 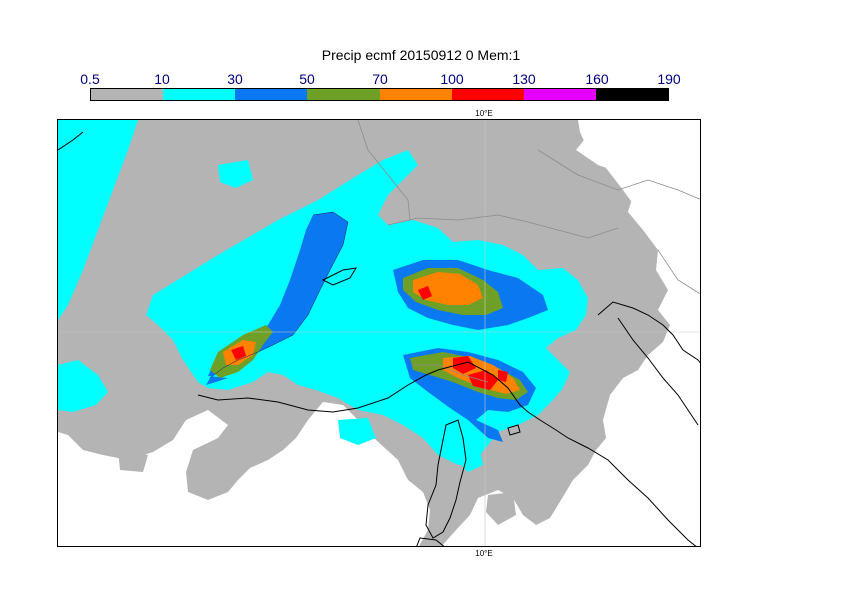 I want to click on elba-island, so click(x=514, y=430).